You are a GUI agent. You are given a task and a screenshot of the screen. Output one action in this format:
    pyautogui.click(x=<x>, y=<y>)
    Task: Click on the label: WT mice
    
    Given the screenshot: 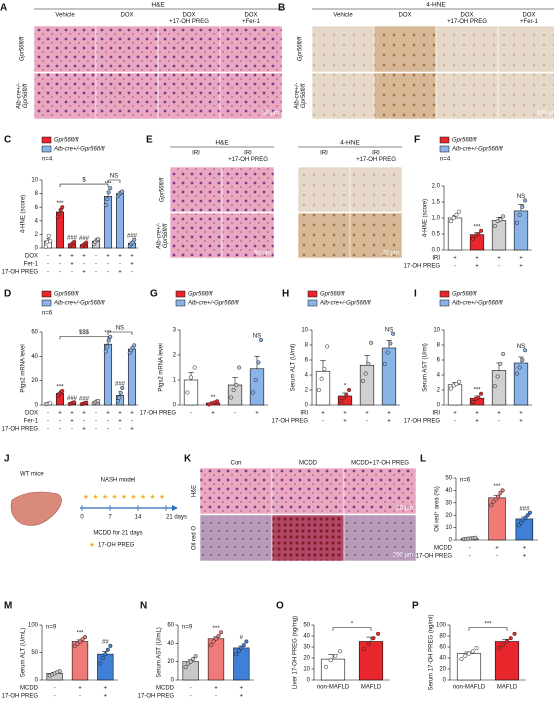 What is the action you would take?
    pyautogui.click(x=32, y=475)
    